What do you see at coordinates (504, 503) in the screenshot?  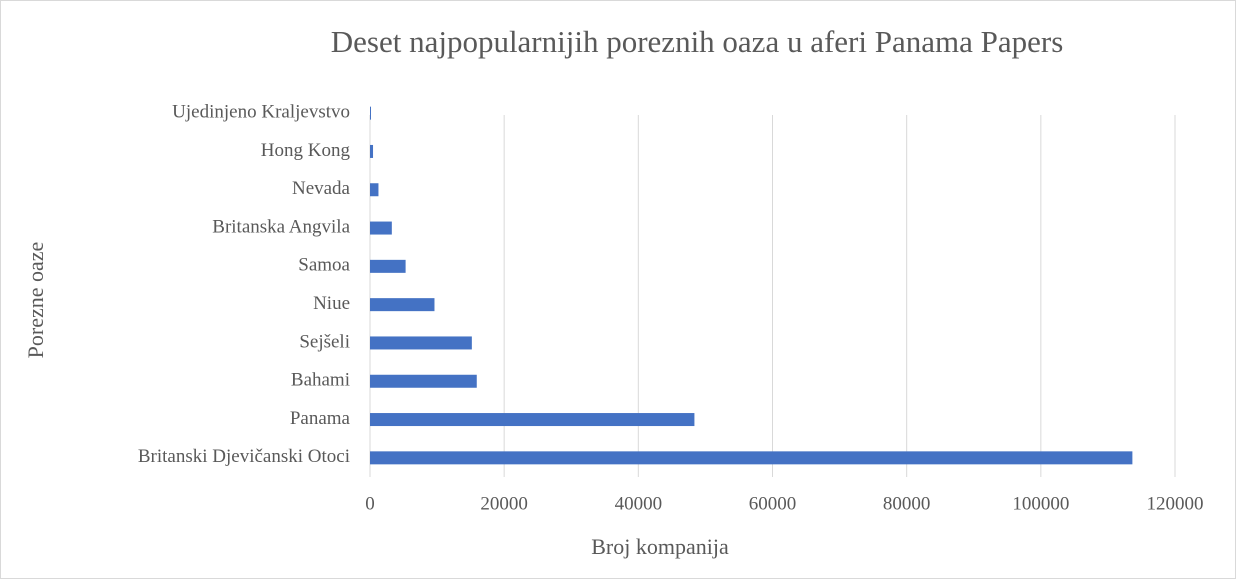 I see `x-tick-label: 20000` at bounding box center [504, 503].